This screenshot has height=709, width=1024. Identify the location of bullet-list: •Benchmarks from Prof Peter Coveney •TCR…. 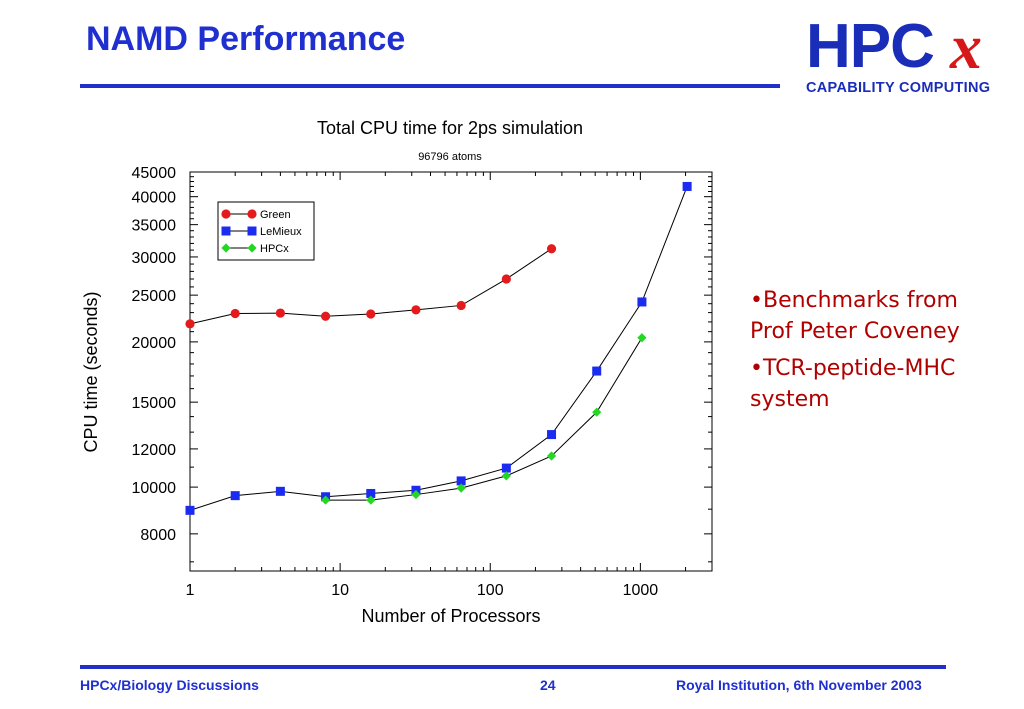
(865, 353).